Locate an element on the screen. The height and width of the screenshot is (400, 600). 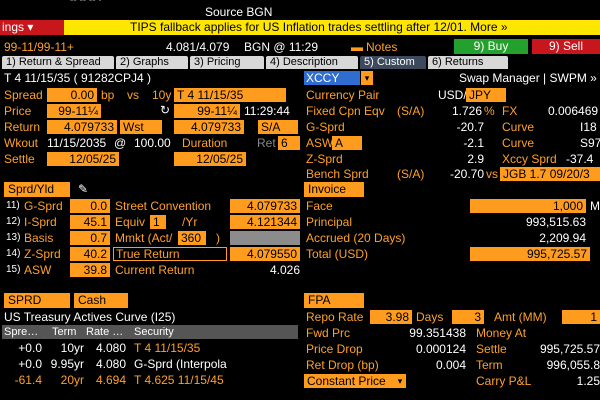
sprd-select: SPRD is located at coordinates (37, 300).